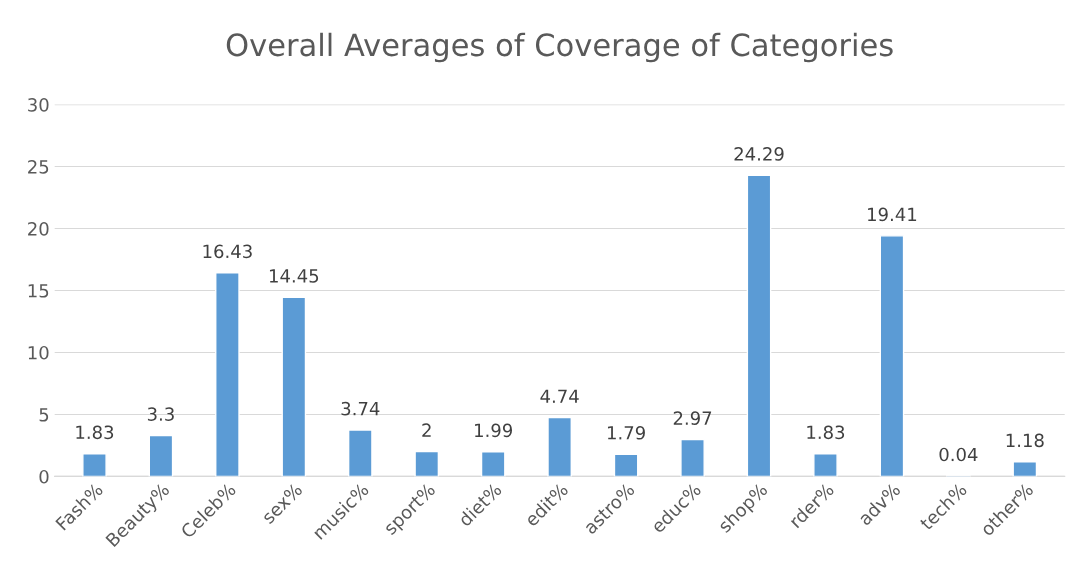 The image size is (1092, 581). I want to click on data-label: 0.04, so click(958, 454).